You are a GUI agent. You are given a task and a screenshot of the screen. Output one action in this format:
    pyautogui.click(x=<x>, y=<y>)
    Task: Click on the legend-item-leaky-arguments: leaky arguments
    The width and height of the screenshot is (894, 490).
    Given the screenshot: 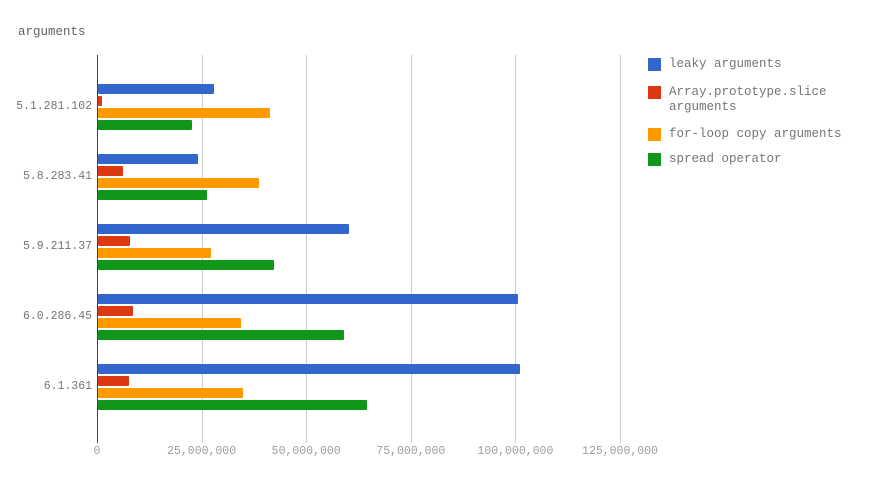 What is the action you would take?
    pyautogui.click(x=715, y=64)
    